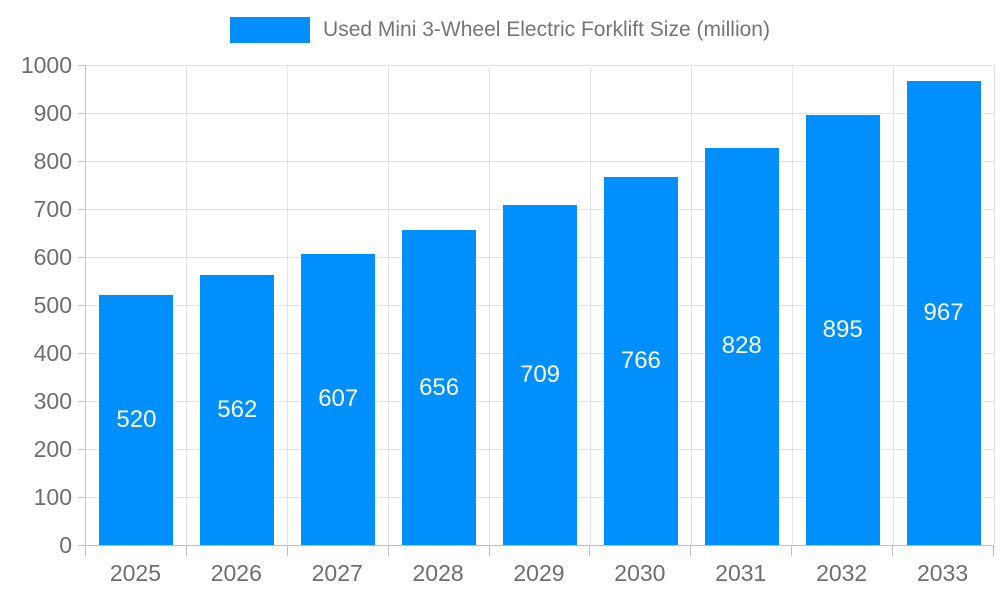 This screenshot has width=1000, height=600. I want to click on x-axis-tick-label: 2033, so click(942, 573).